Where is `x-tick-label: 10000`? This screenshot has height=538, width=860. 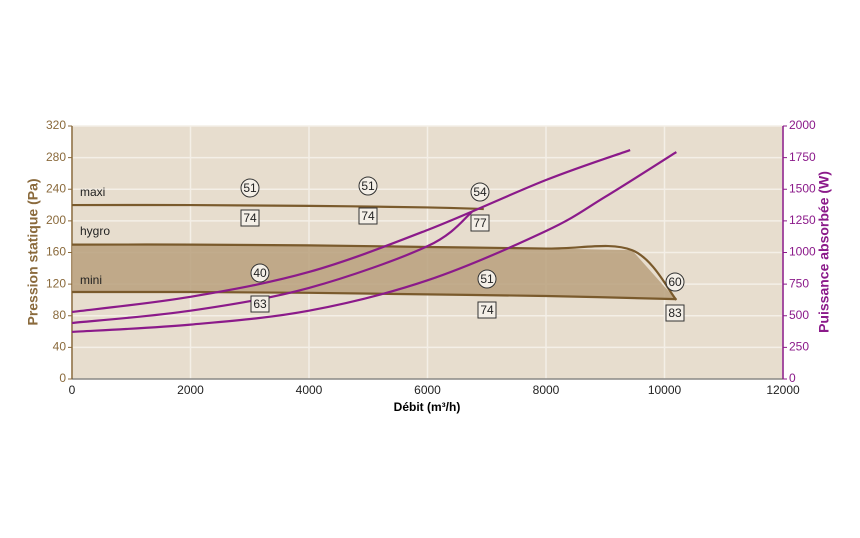 x-tick-label: 10000 is located at coordinates (665, 390).